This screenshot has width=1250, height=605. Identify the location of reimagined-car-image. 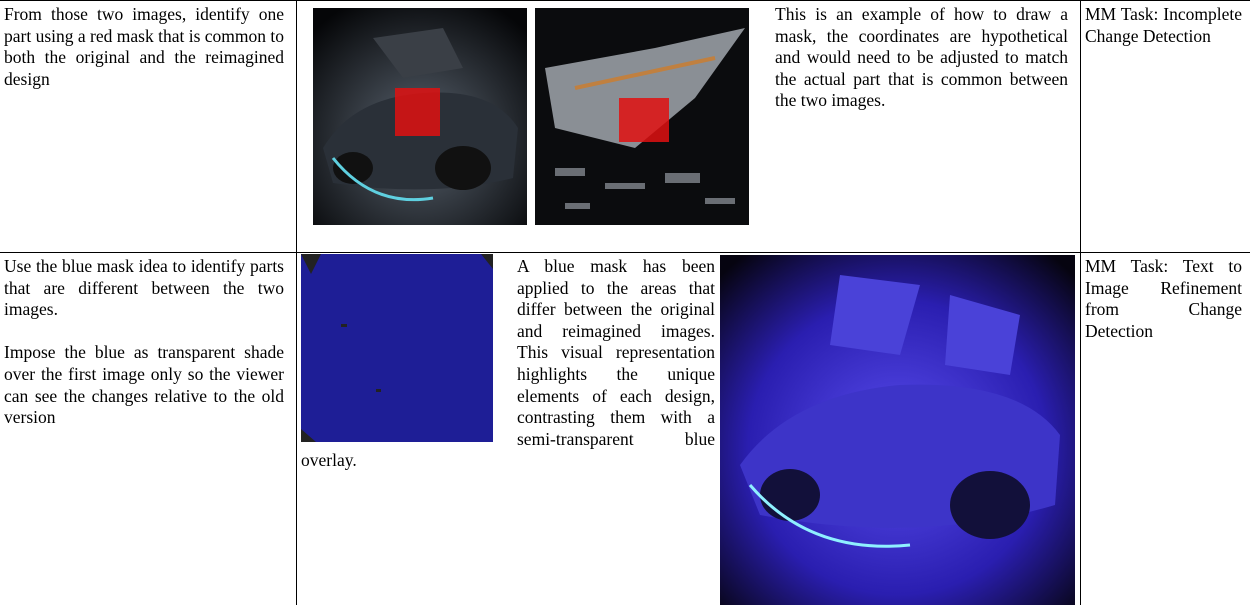
(642, 116).